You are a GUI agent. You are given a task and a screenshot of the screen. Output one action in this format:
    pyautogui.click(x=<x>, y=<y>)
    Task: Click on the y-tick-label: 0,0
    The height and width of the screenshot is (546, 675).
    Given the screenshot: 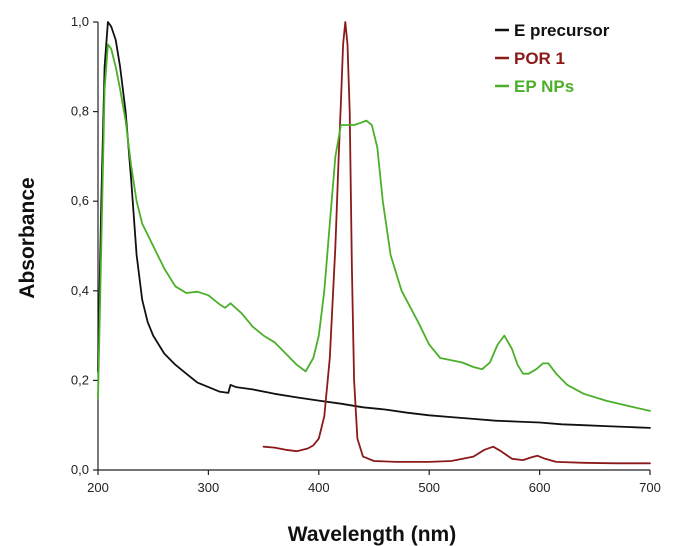 What is the action you would take?
    pyautogui.click(x=80, y=469)
    